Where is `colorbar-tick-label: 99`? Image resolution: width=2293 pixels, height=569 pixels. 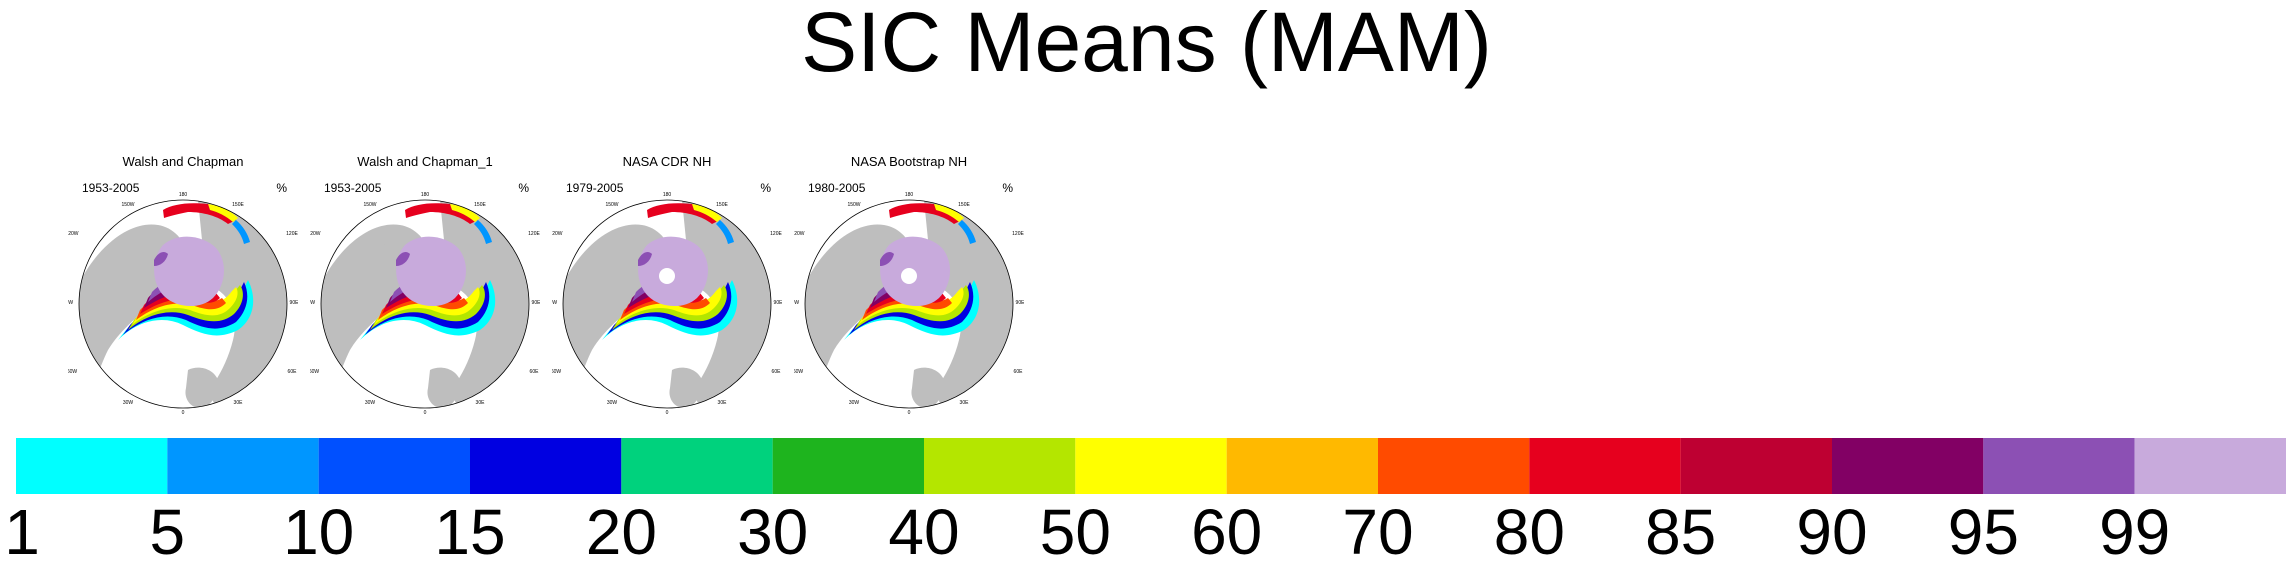
colorbar-tick-label: 99 is located at coordinates (2135, 532).